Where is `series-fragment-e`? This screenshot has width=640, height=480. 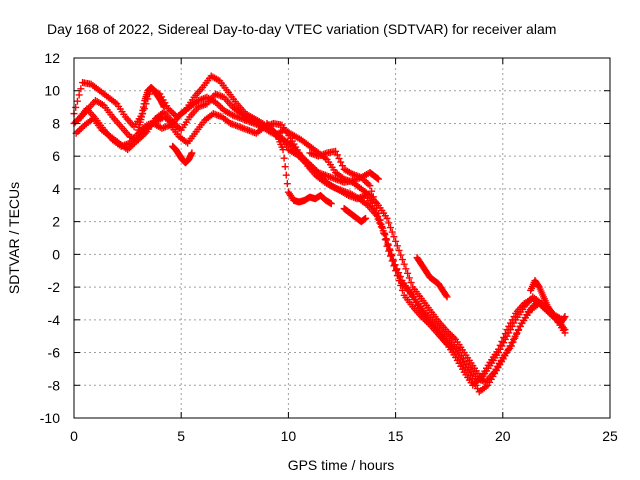 series-fragment-e is located at coordinates (355, 215).